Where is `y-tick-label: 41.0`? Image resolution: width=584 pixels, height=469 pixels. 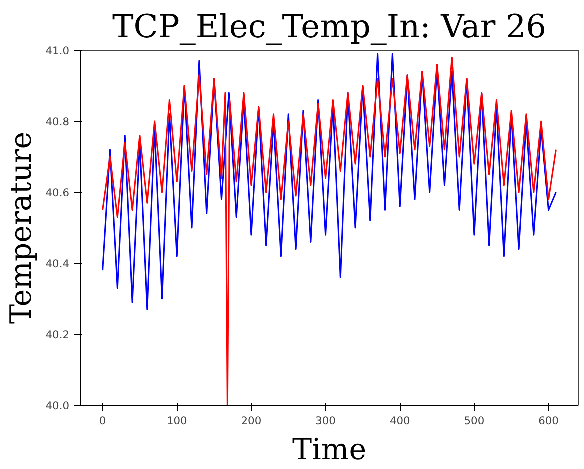 y-tick-label: 41.0 is located at coordinates (58, 51).